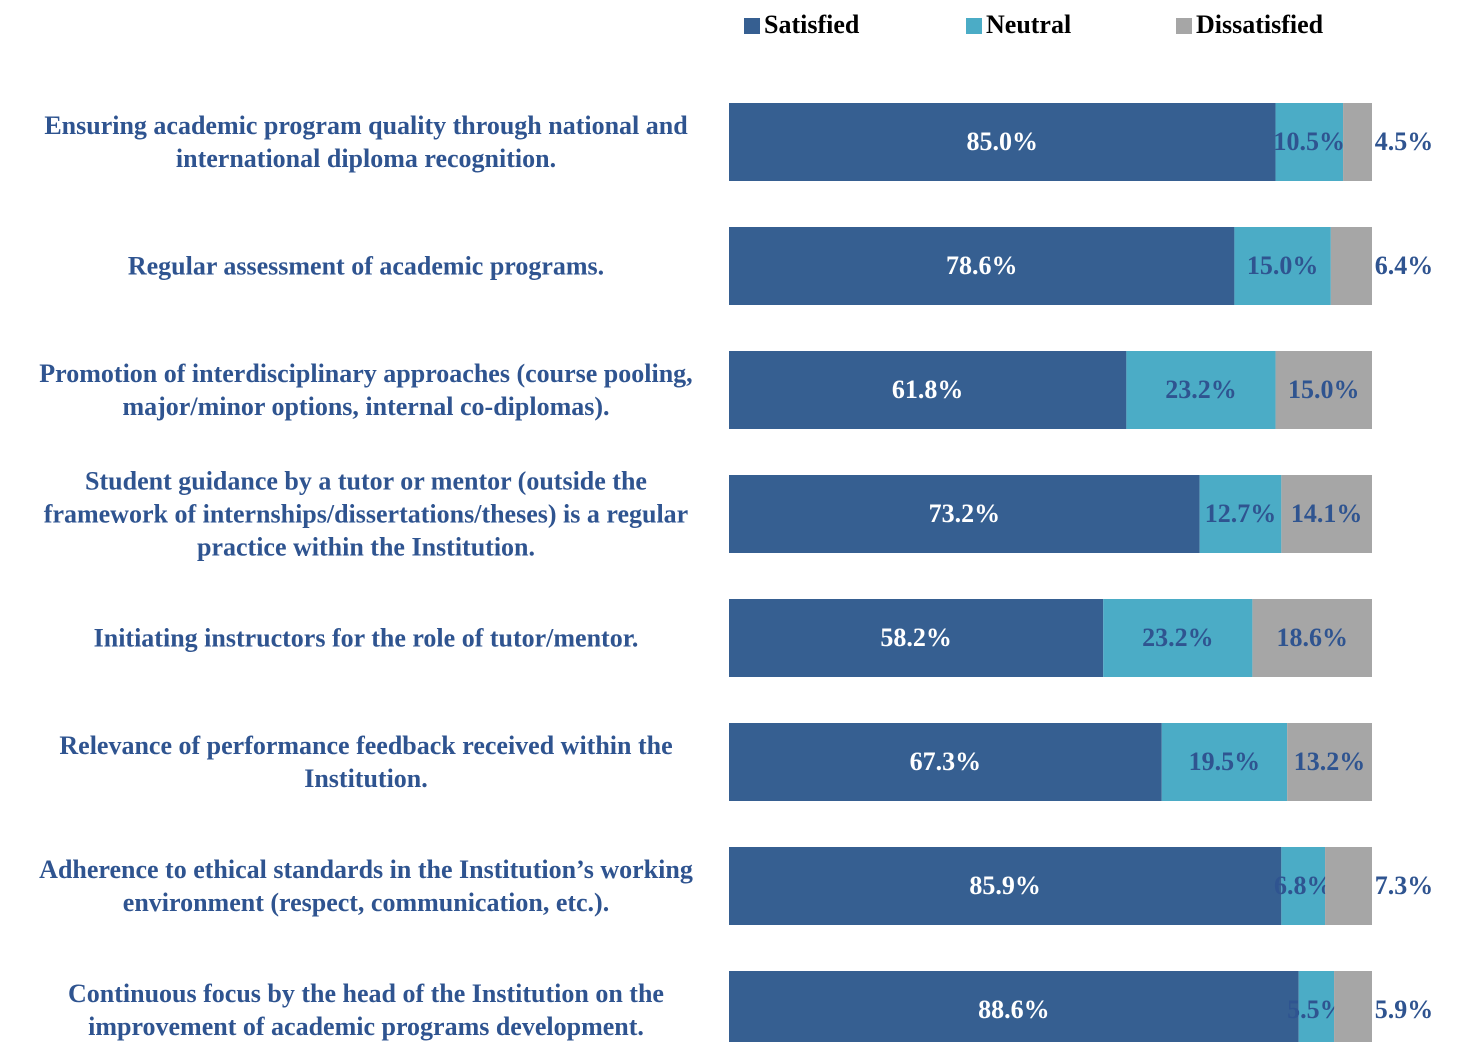  What do you see at coordinates (366, 266) in the screenshot?
I see `category-label: Regular assessment of academic programs.` at bounding box center [366, 266].